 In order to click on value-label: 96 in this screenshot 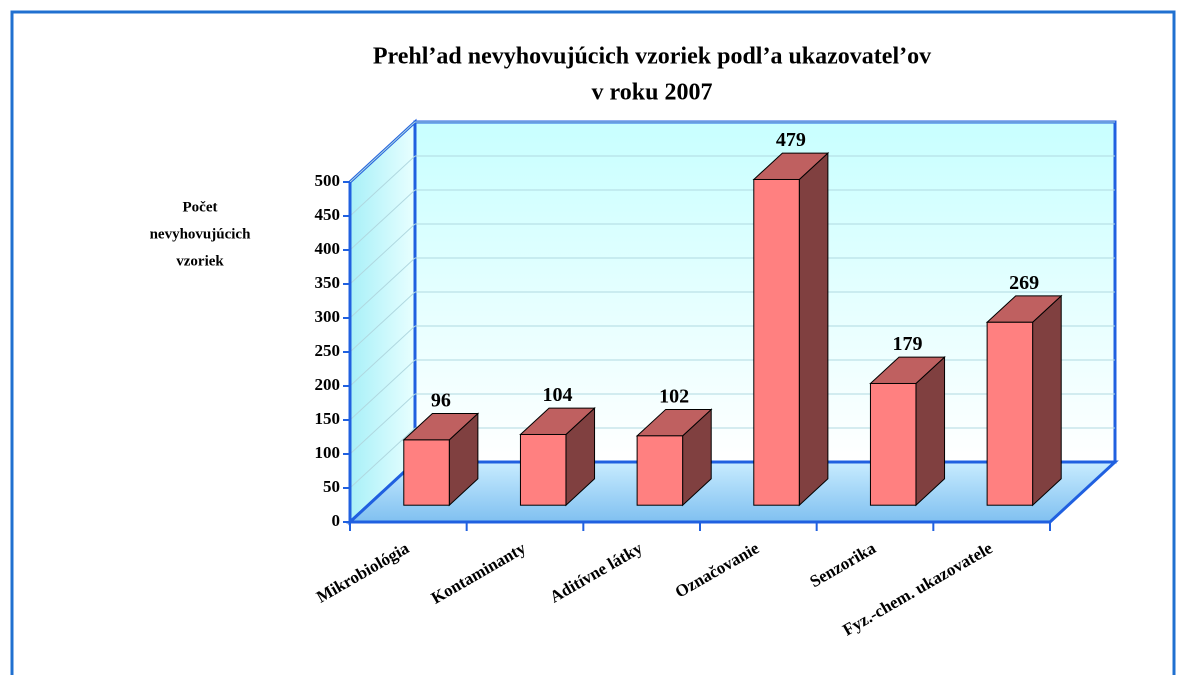, I will do `click(441, 401)`.